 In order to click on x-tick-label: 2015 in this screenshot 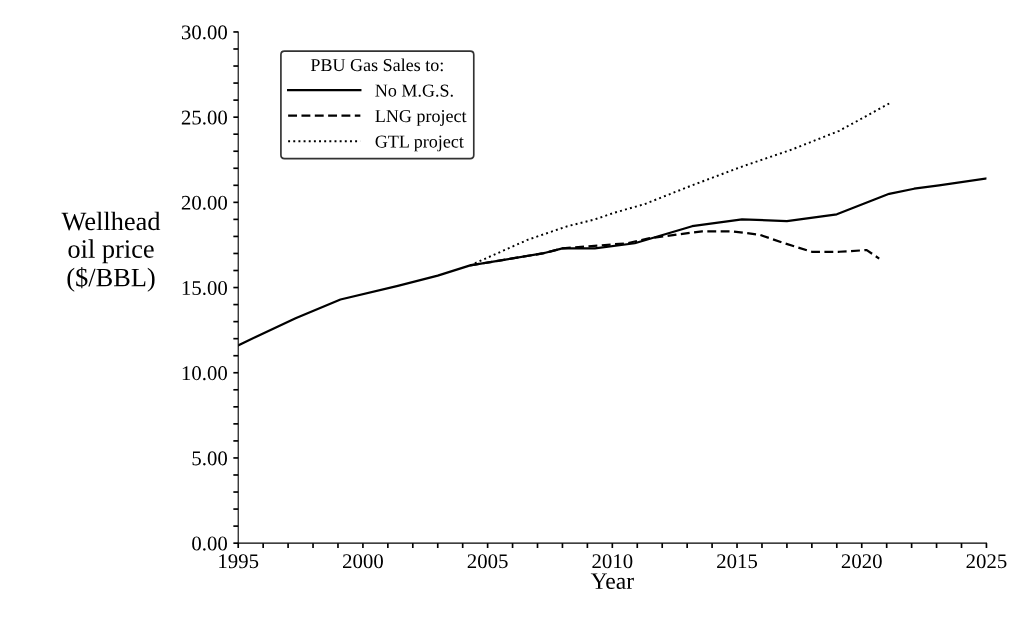, I will do `click(737, 561)`.